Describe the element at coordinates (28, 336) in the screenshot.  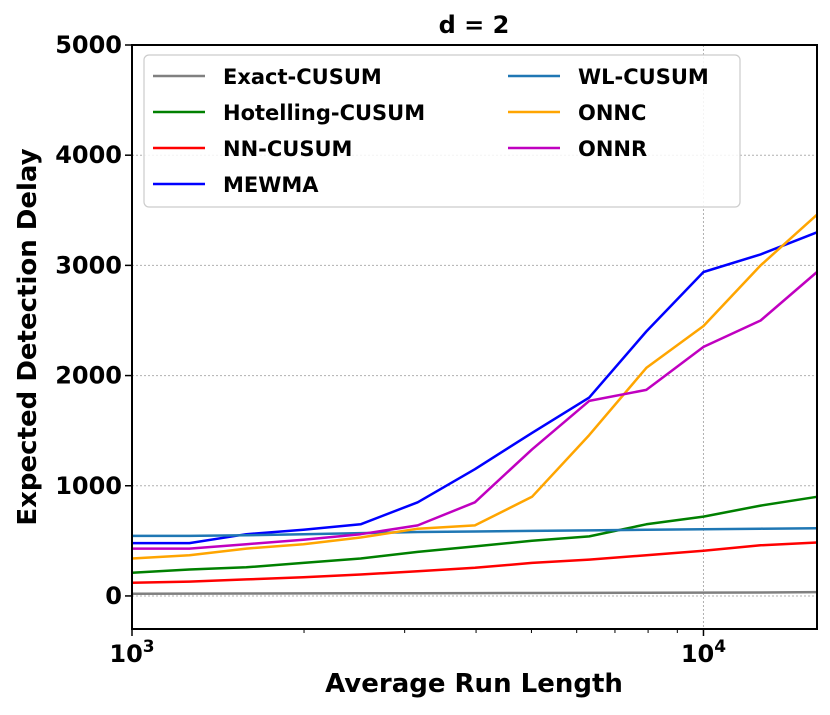
I see `y-axis-label: Expected Detection Delay` at that location.